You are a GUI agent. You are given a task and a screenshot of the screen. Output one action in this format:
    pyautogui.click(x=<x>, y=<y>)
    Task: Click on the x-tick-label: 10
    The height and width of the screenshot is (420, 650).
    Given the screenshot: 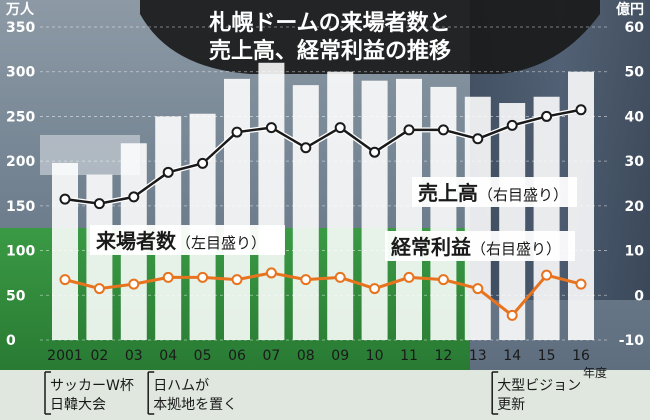 What is the action you would take?
    pyautogui.click(x=375, y=356)
    